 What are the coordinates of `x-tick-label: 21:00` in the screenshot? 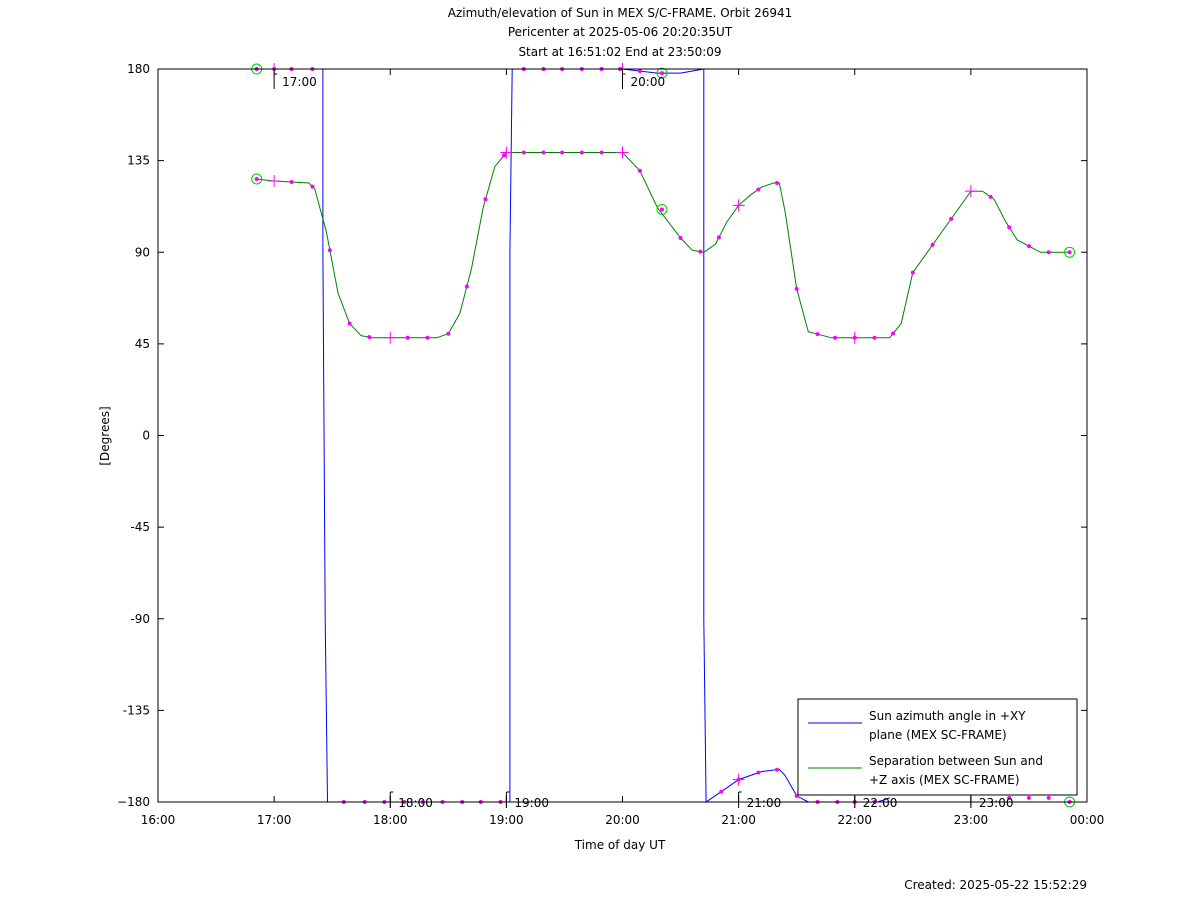 It's located at (738, 820).